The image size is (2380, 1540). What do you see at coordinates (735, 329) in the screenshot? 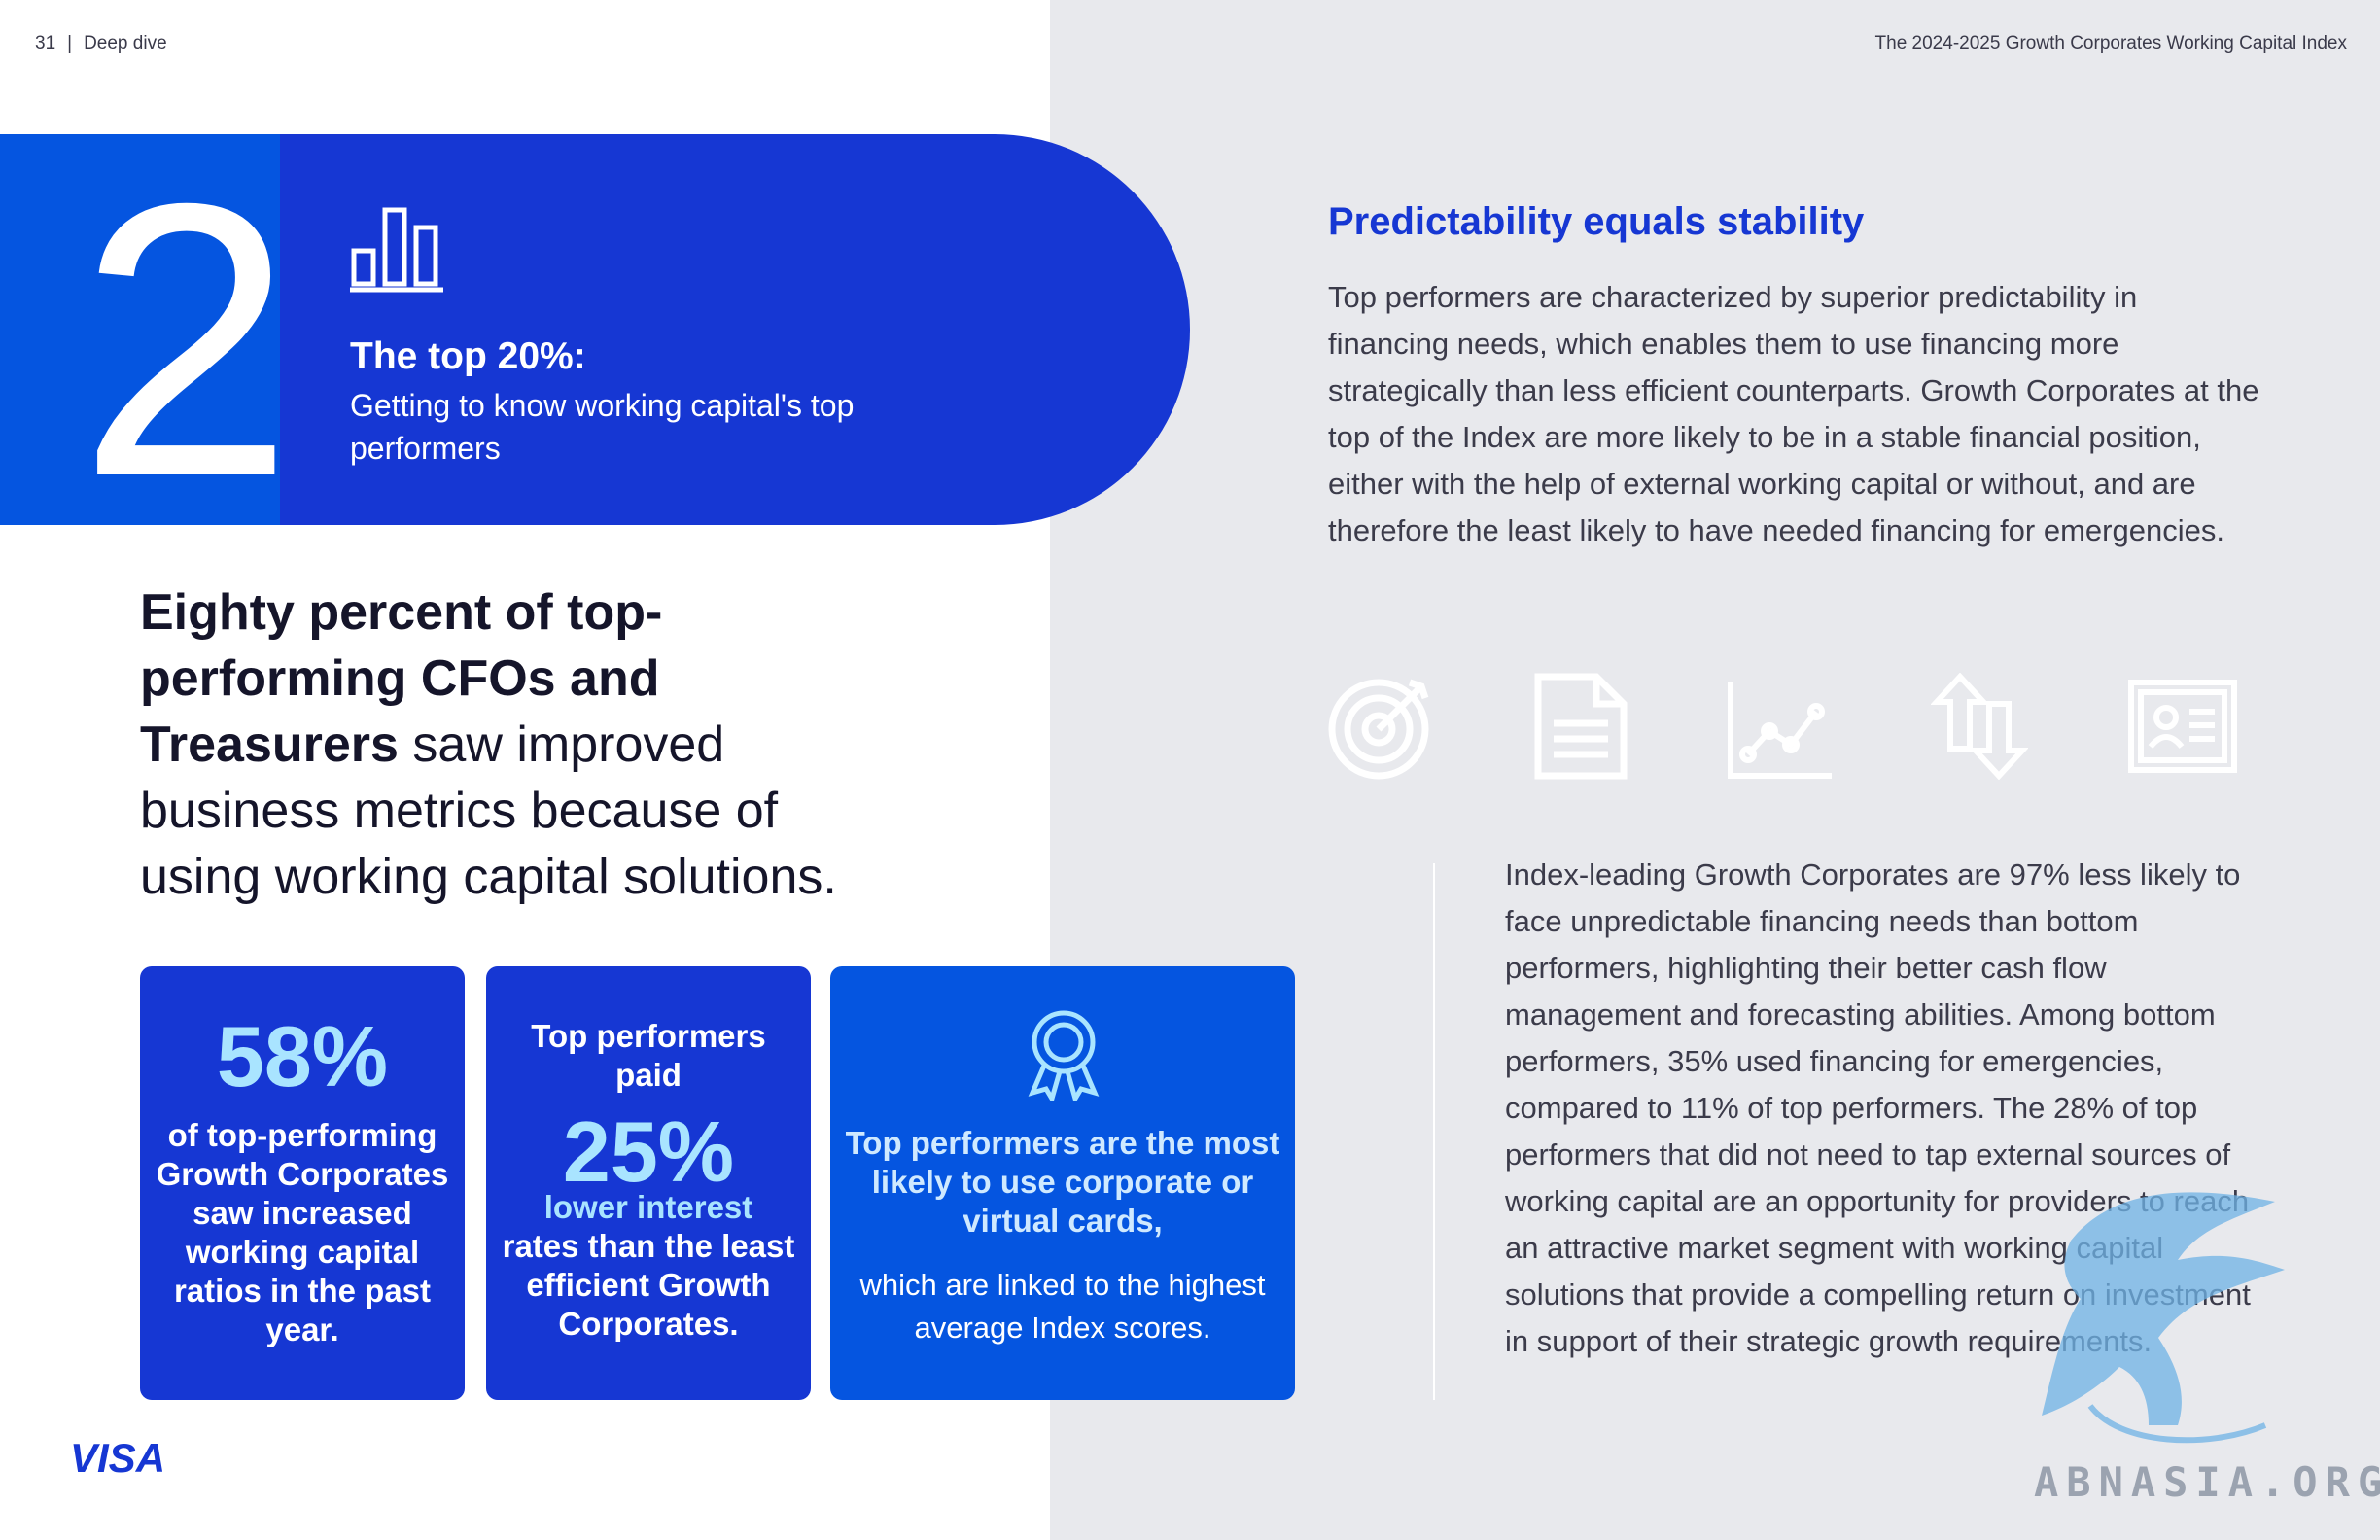
I see `hero-banner` at bounding box center [735, 329].